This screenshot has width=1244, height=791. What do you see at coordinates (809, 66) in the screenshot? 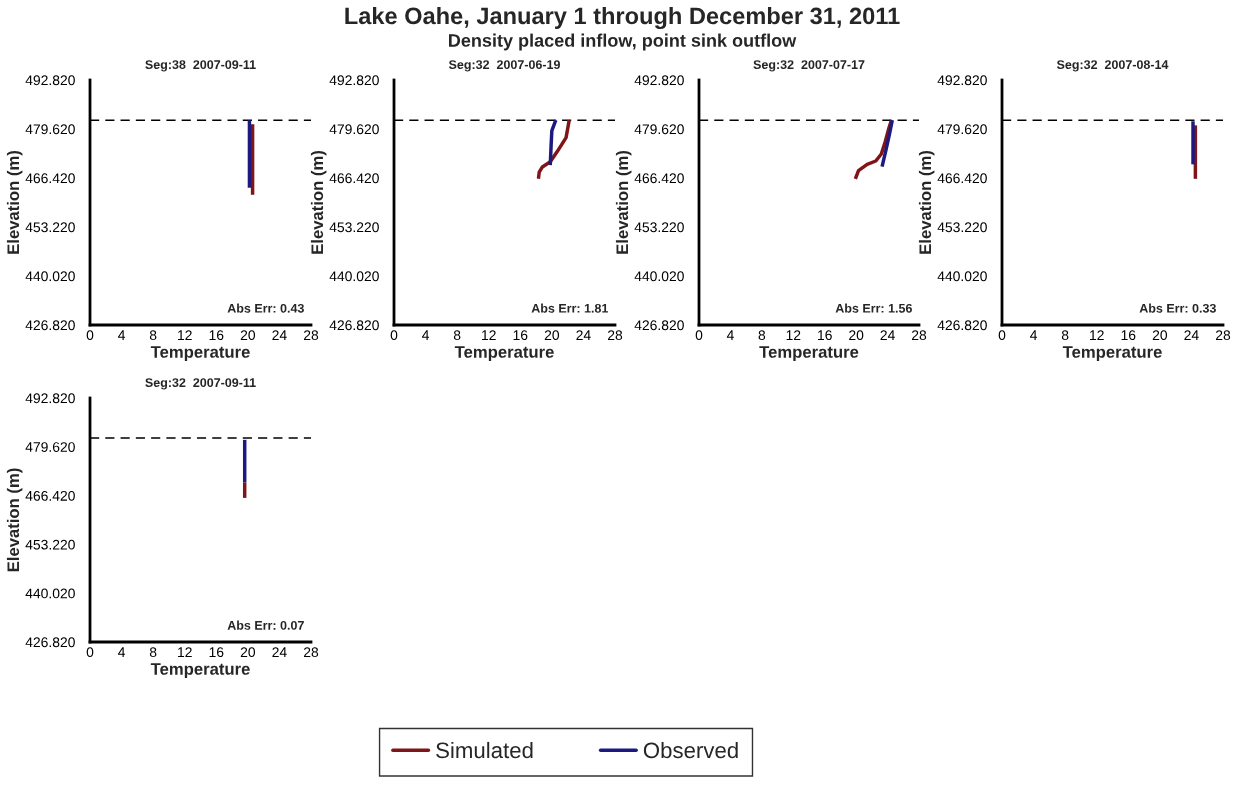
I see `chart-title: Seg:32 2007-07-17` at bounding box center [809, 66].